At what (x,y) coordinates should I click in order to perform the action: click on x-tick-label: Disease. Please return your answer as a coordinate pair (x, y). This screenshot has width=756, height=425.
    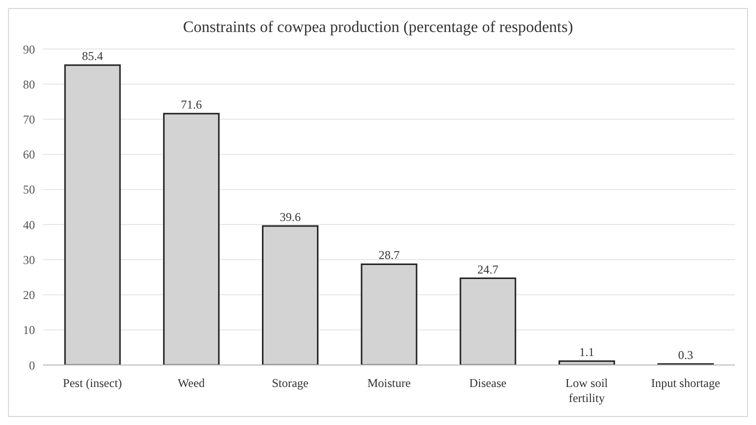
    Looking at the image, I should click on (488, 383).